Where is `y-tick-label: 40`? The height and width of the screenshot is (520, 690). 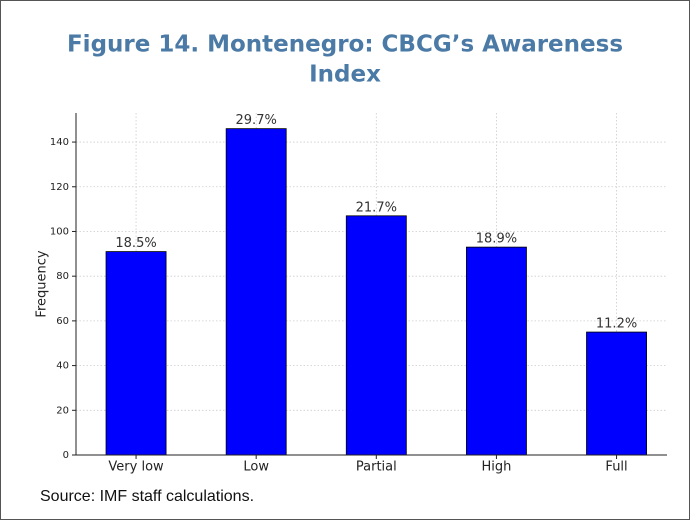
y-tick-label: 40 is located at coordinates (62, 366).